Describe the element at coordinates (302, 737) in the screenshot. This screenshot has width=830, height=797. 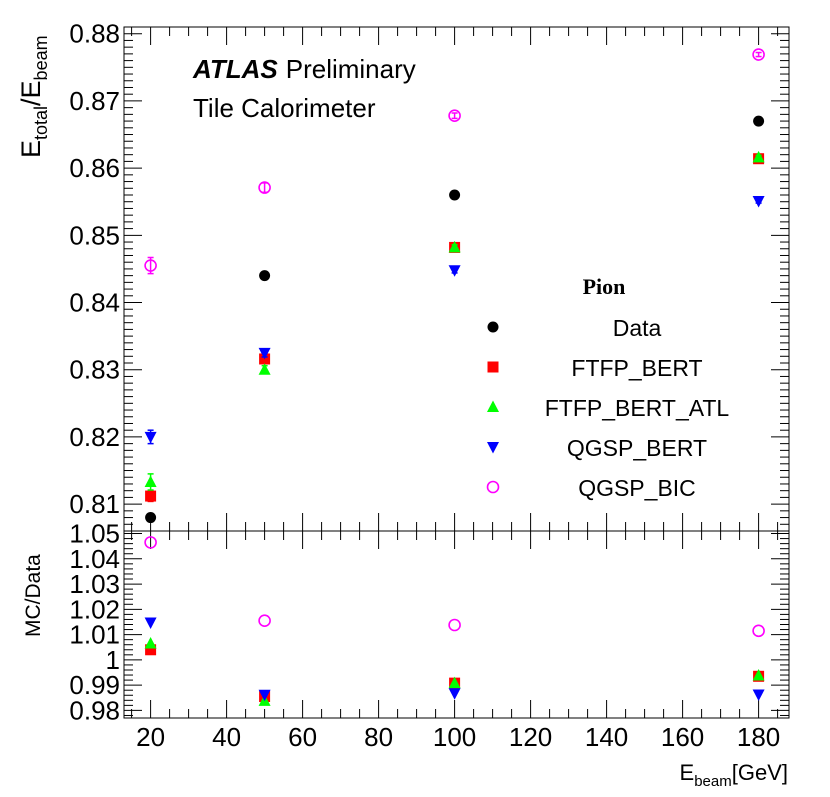
I see `x-tick-label: 60` at that location.